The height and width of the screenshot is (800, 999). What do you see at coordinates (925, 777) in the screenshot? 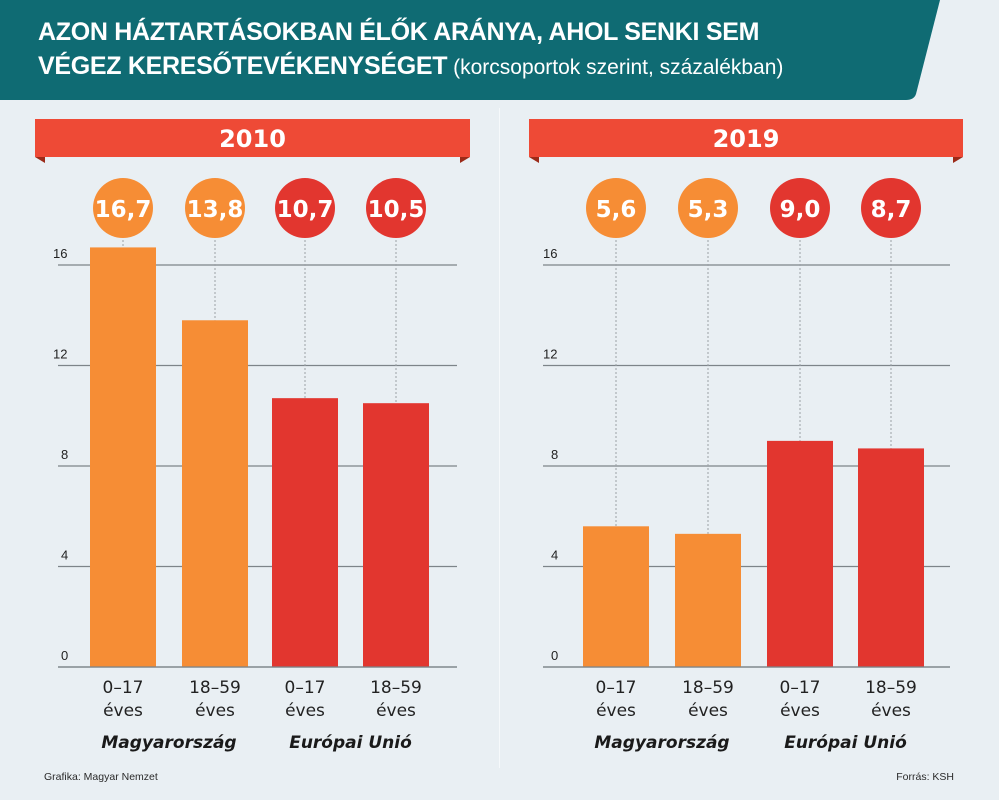
I see `data-source: Forrás: KSH` at bounding box center [925, 777].